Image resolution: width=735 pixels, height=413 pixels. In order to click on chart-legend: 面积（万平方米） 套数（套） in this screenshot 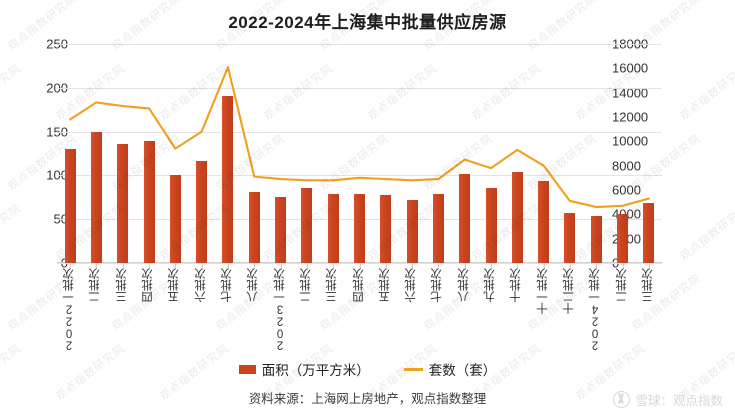, I will do `click(367, 369)`.